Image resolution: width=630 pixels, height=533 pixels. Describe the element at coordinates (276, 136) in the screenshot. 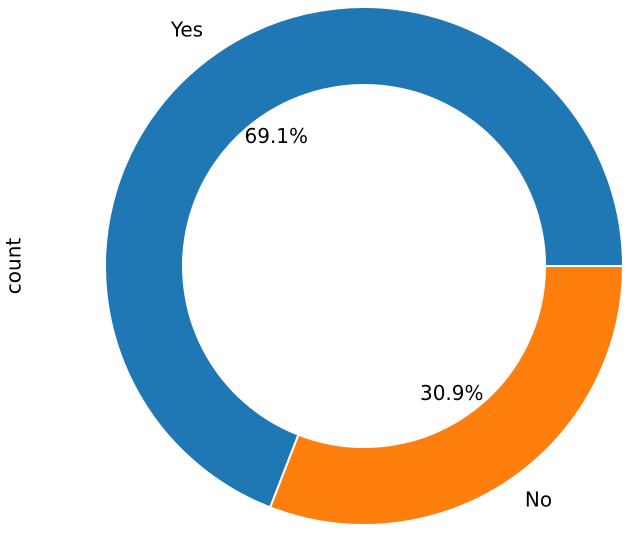

I see `percent-label: 69.1%` at that location.